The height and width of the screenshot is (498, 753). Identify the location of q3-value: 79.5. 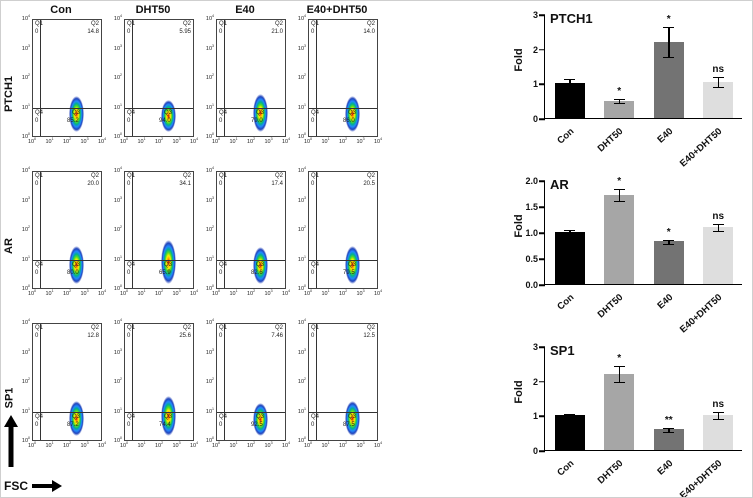
(349, 273).